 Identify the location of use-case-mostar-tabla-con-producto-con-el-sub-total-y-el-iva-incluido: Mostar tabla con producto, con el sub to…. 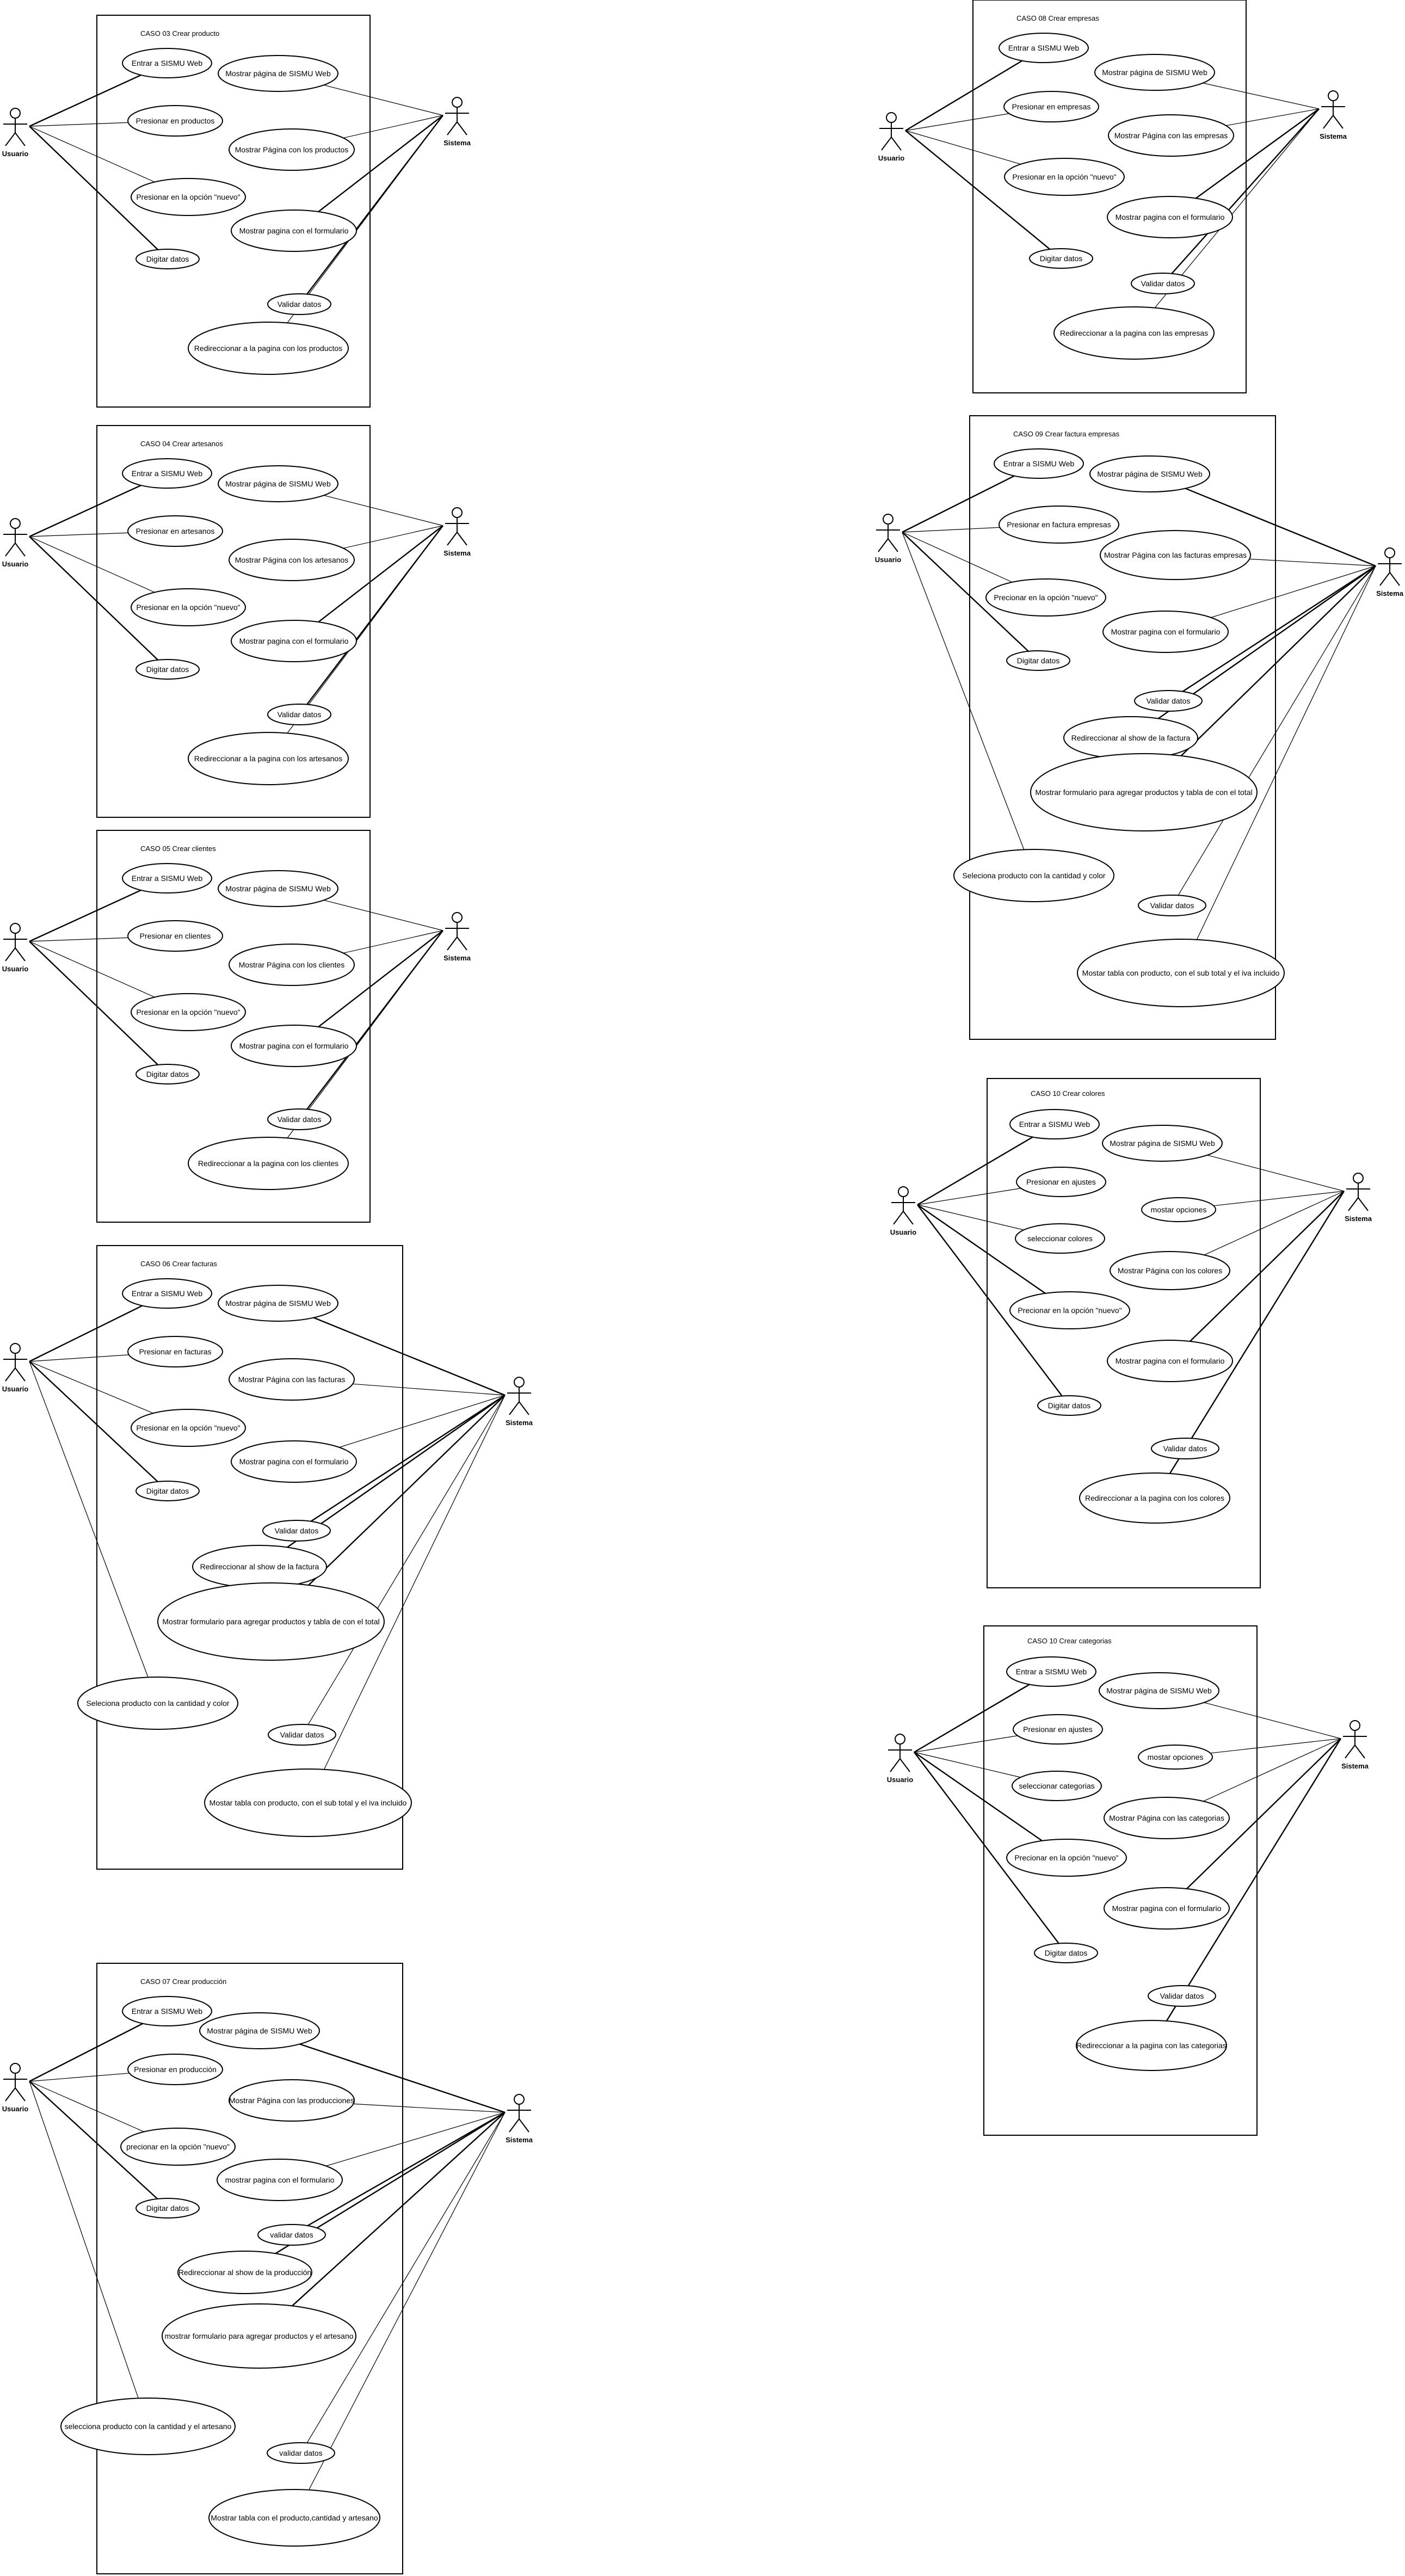
(1181, 973).